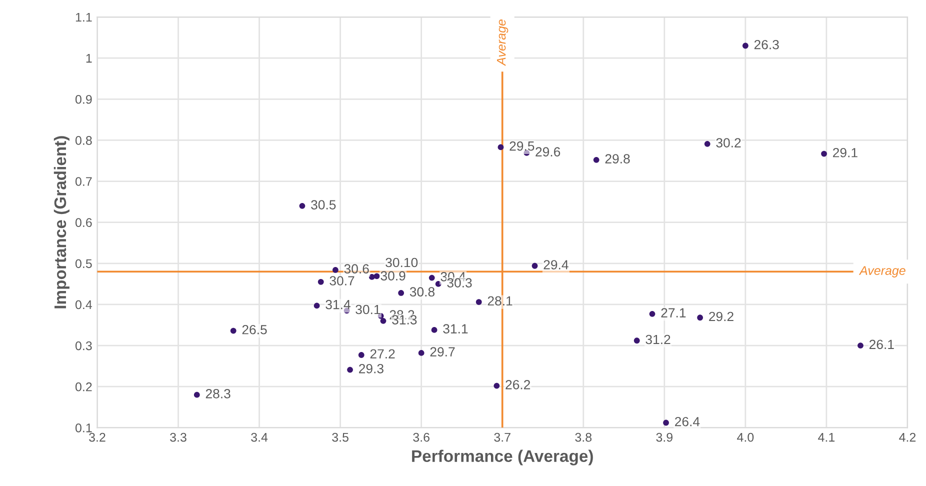 The height and width of the screenshot is (486, 926). I want to click on x-tick-label: 4.1, so click(826, 437).